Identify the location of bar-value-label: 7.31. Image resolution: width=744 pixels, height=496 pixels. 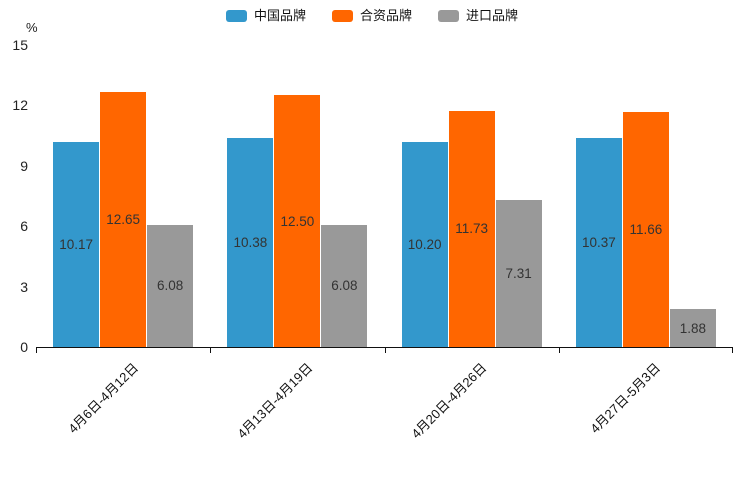
(518, 273).